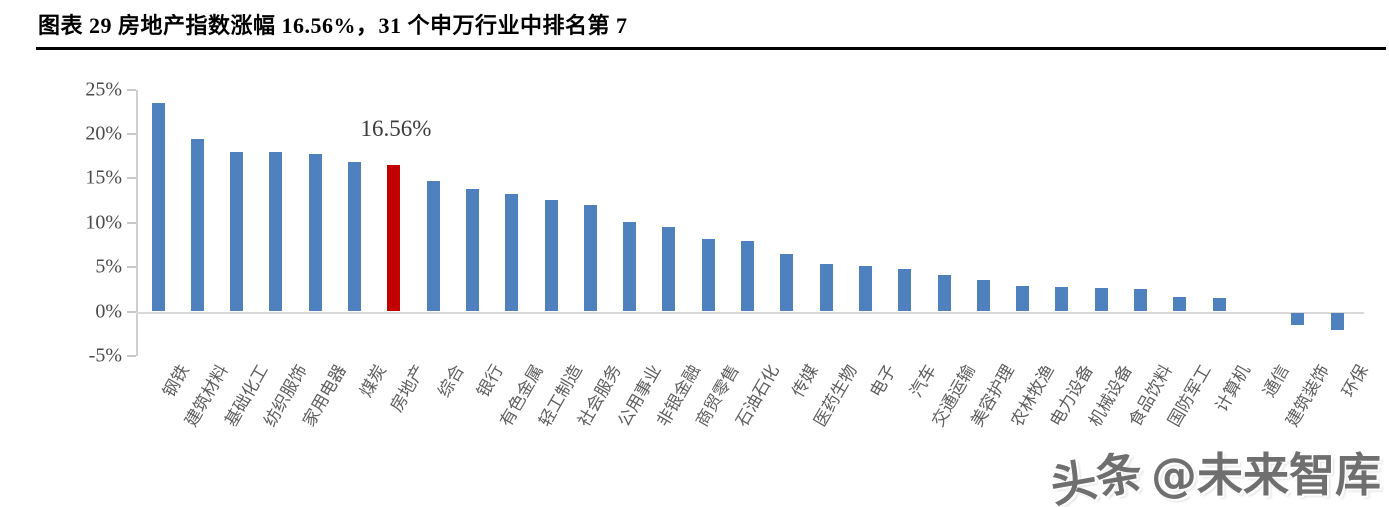 This screenshot has height=507, width=1389. What do you see at coordinates (451, 381) in the screenshot?
I see `x-axis-category-label: 综合` at bounding box center [451, 381].